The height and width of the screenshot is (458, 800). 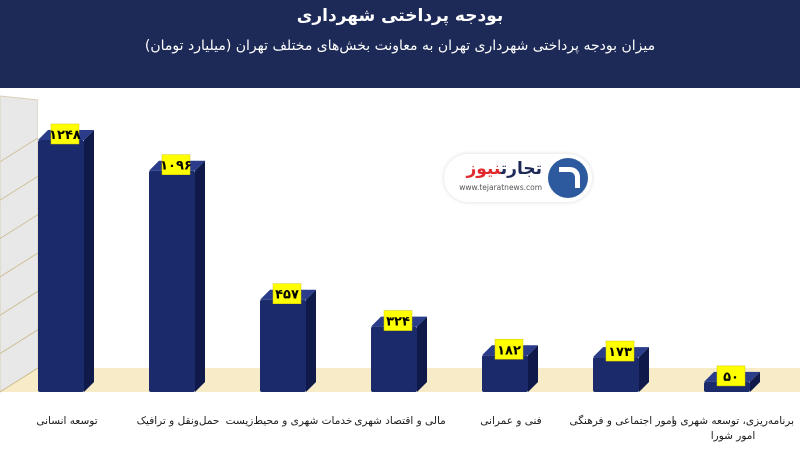 I want to click on data-label: ۱۷۳, so click(x=620, y=352).